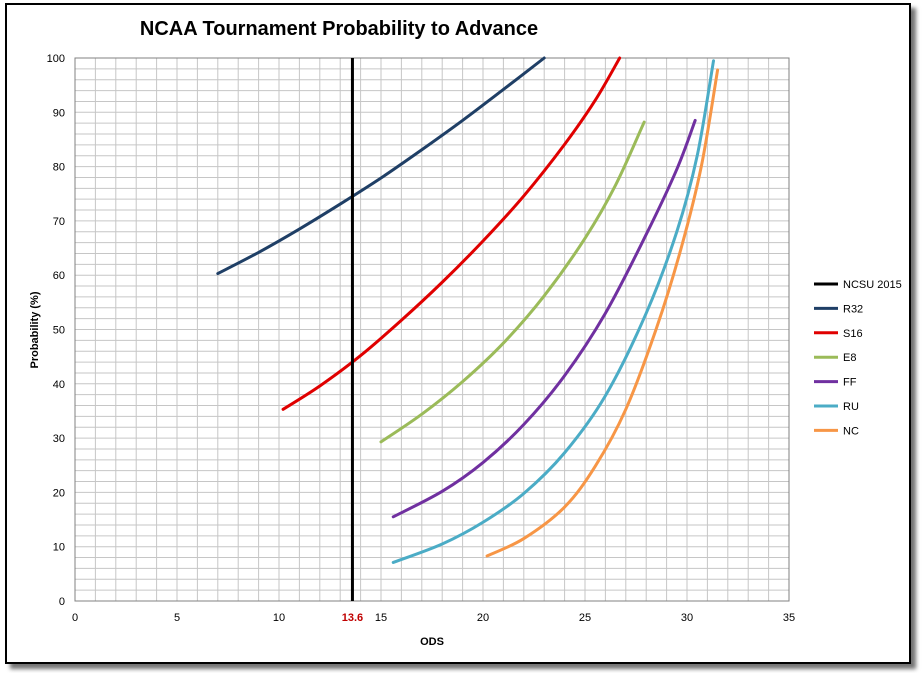 This screenshot has height=673, width=922. What do you see at coordinates (687, 618) in the screenshot?
I see `x-tick-label: 30` at bounding box center [687, 618].